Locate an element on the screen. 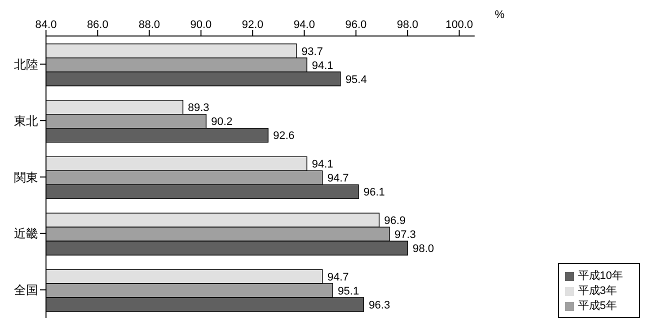 The width and height of the screenshot is (650, 330). y-tick-label: 東北 is located at coordinates (26, 121).